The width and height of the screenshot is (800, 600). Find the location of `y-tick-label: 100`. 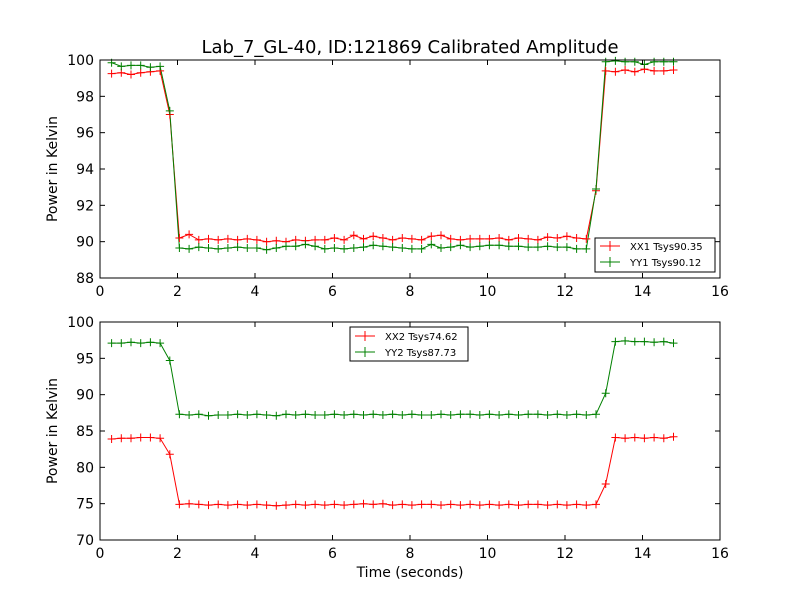

y-tick-label: 100 is located at coordinates (80, 61).